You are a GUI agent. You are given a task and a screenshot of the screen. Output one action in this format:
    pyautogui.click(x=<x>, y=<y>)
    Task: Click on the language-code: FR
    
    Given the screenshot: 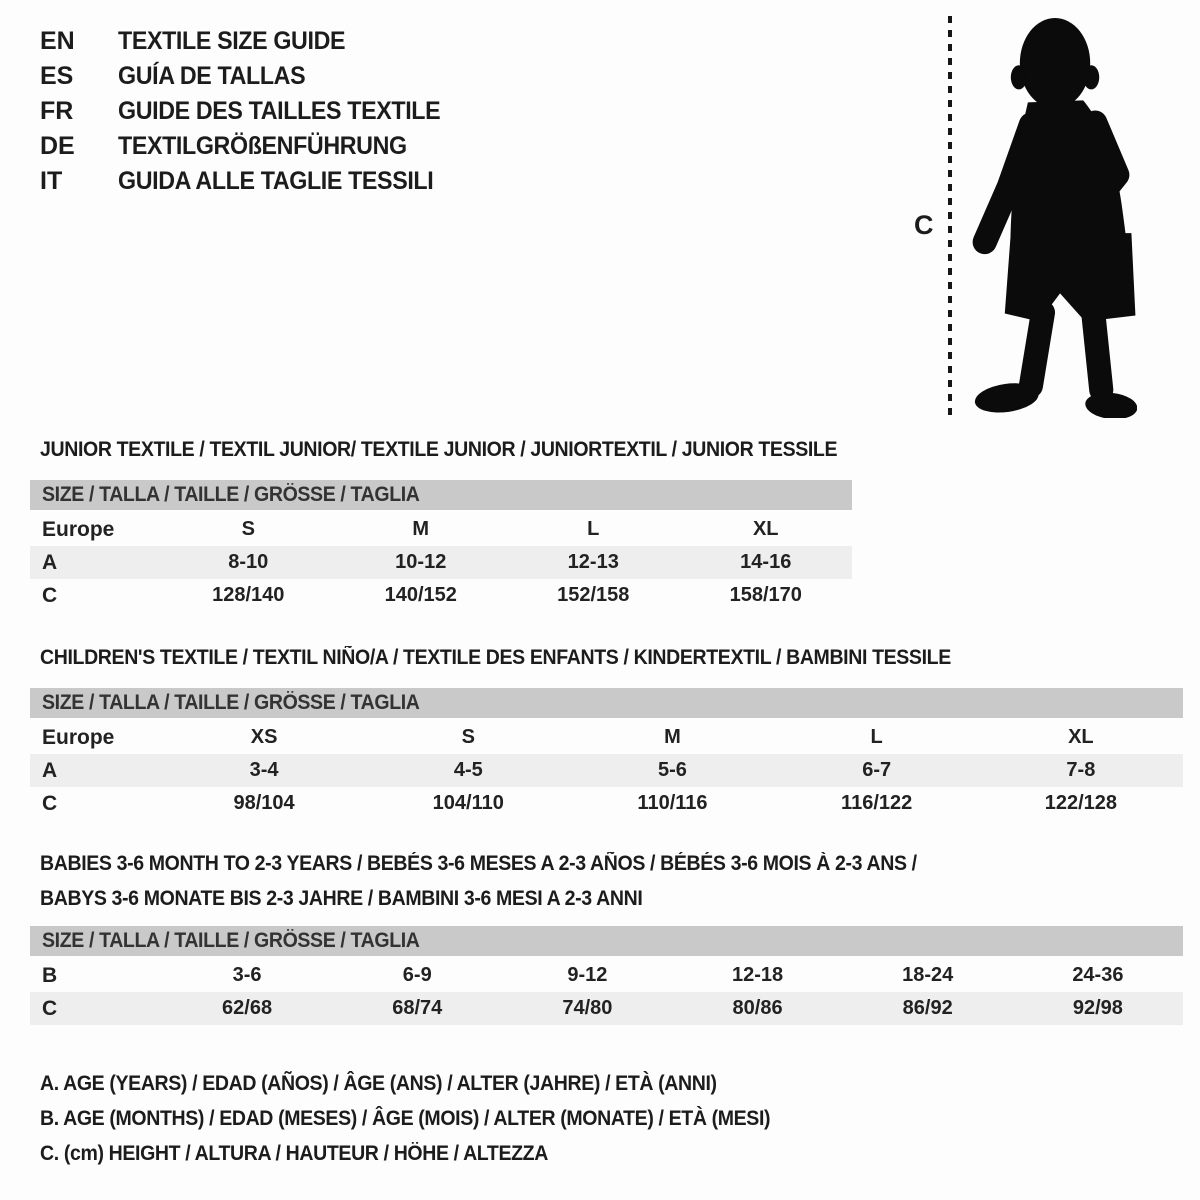 What is the action you would take?
    pyautogui.click(x=57, y=111)
    